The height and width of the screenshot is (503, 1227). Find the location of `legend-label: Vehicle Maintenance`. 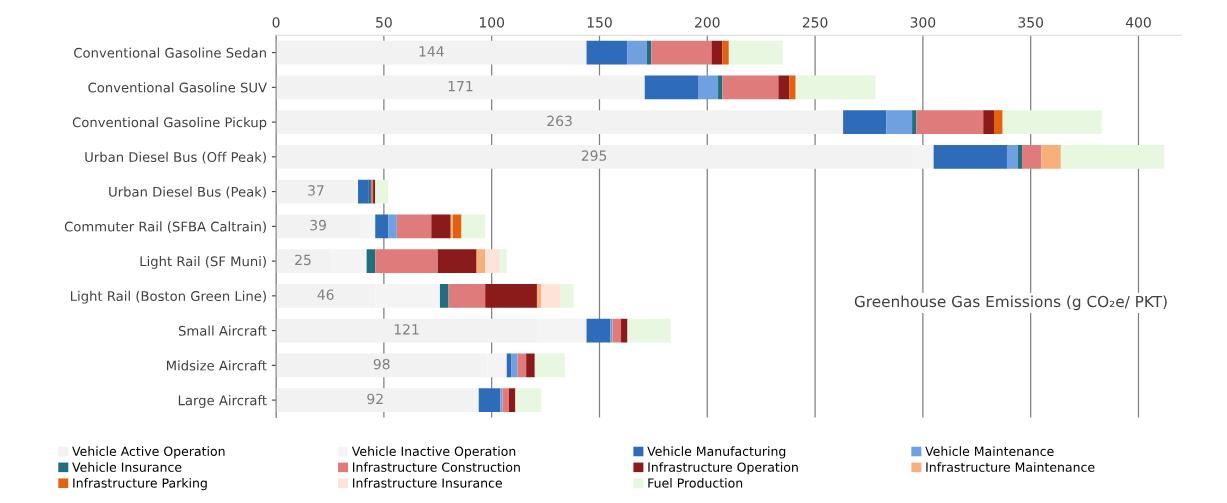

legend-label: Vehicle Maintenance is located at coordinates (989, 451).